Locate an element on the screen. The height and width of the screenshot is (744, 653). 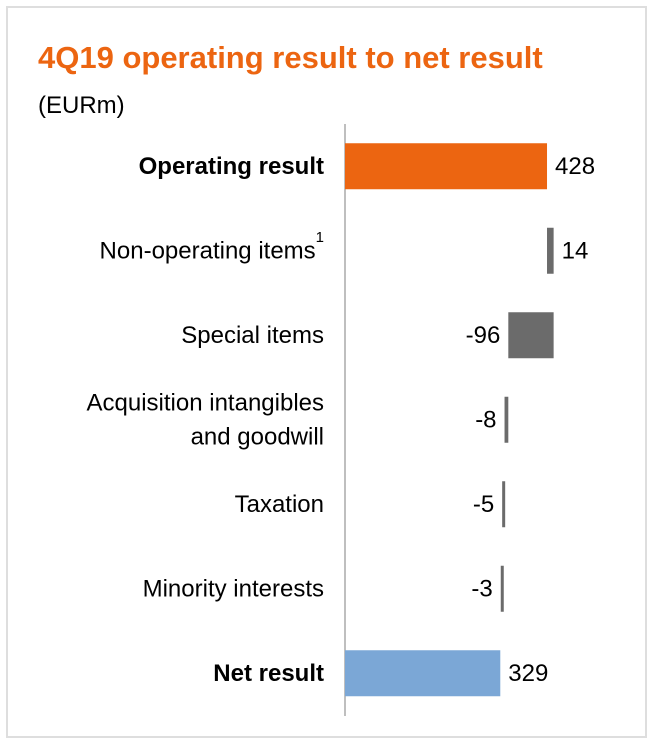
category-label-2: Special items is located at coordinates (252, 335).